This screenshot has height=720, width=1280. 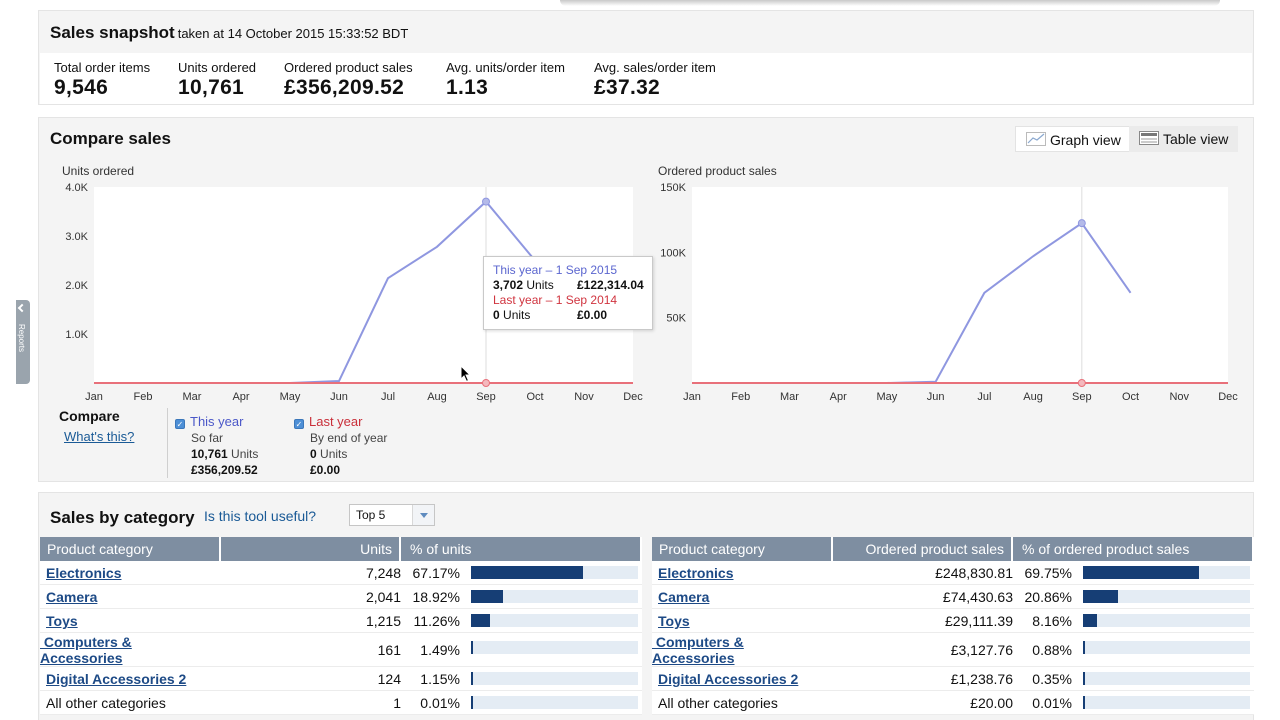 I want to click on column-header: Ordered product sales, so click(x=924, y=549).